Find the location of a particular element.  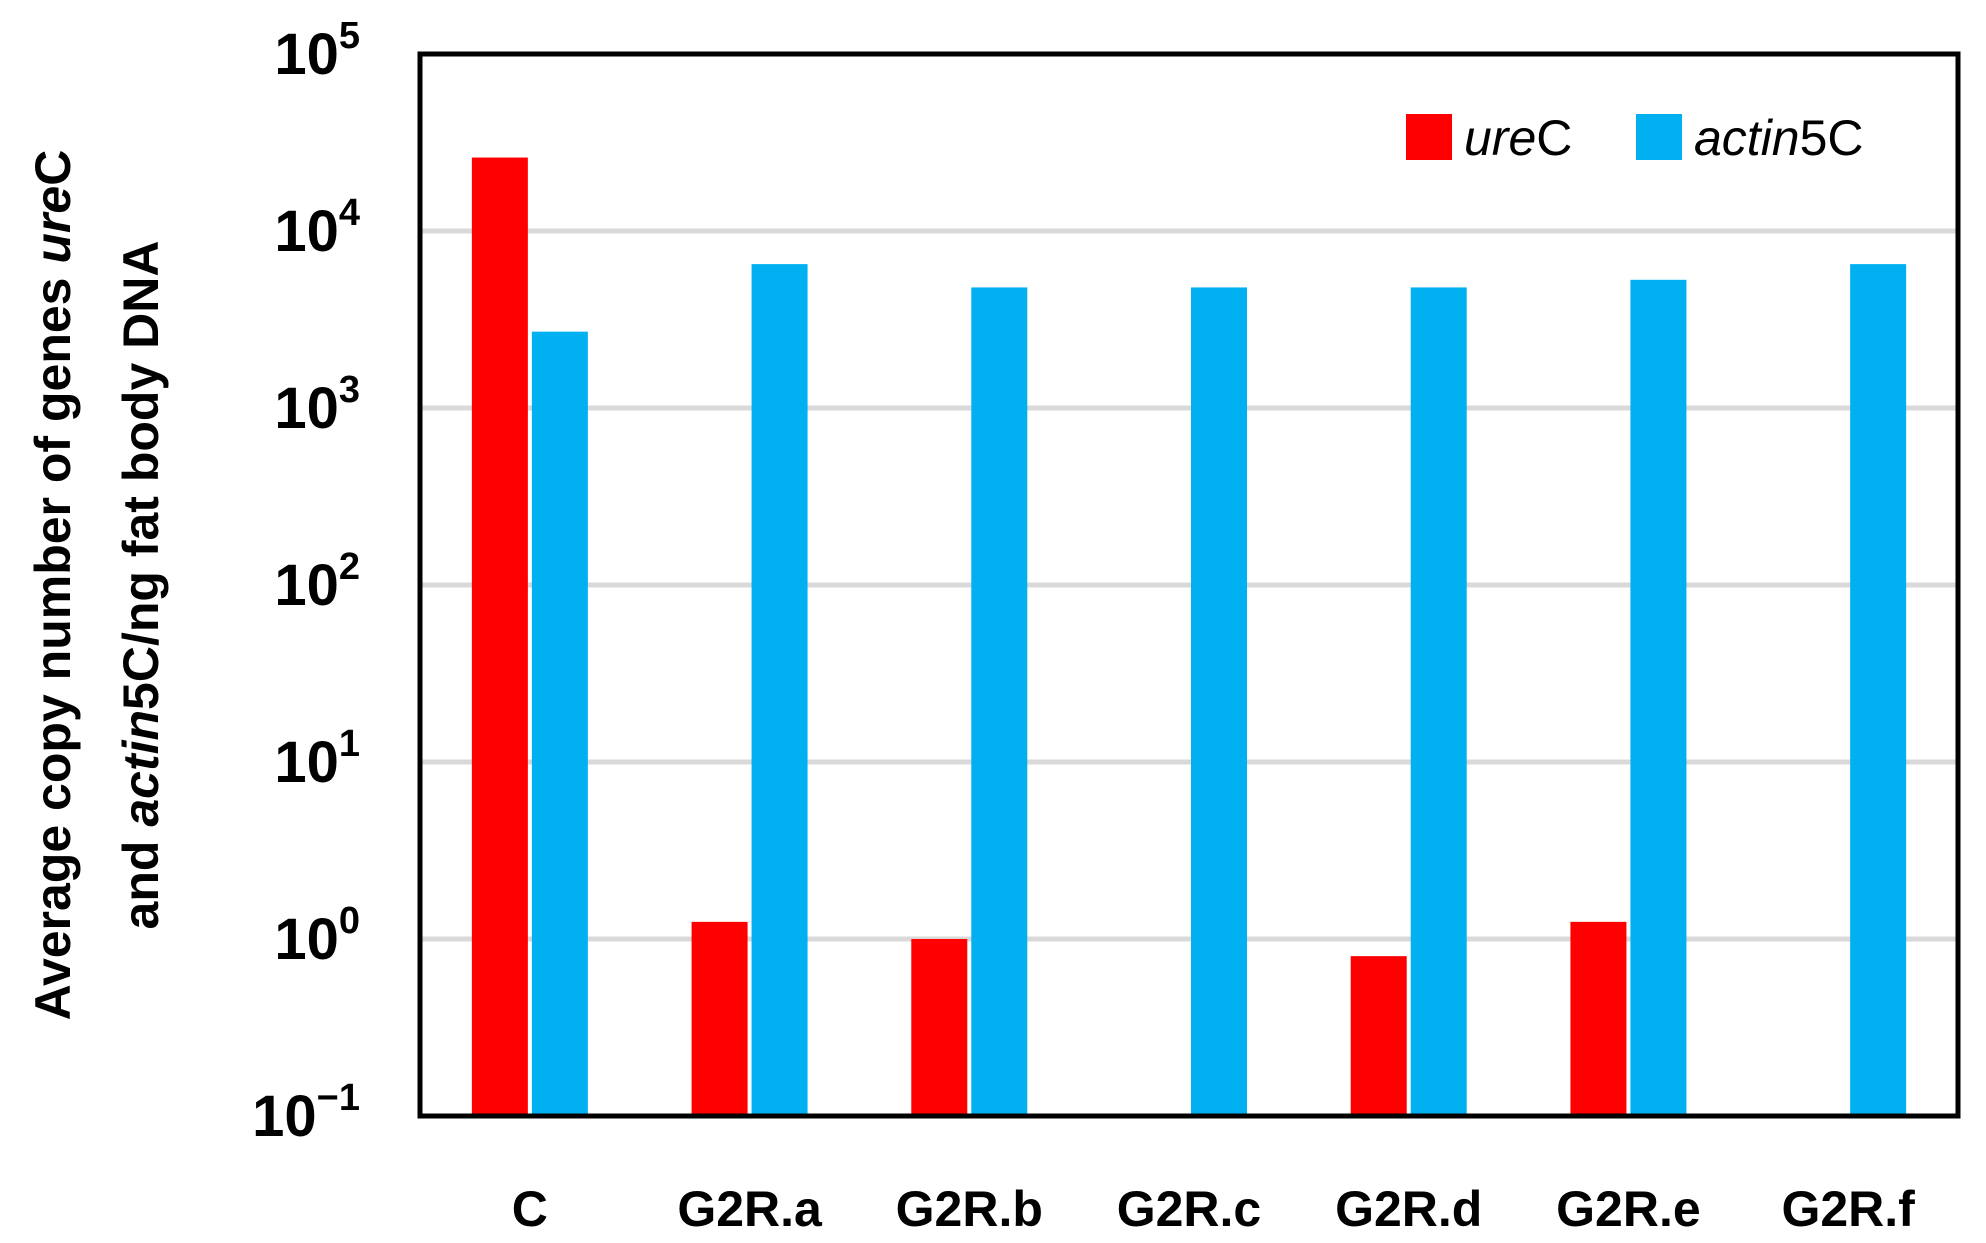

bar-ureC-G2R-b is located at coordinates (939, 1027).